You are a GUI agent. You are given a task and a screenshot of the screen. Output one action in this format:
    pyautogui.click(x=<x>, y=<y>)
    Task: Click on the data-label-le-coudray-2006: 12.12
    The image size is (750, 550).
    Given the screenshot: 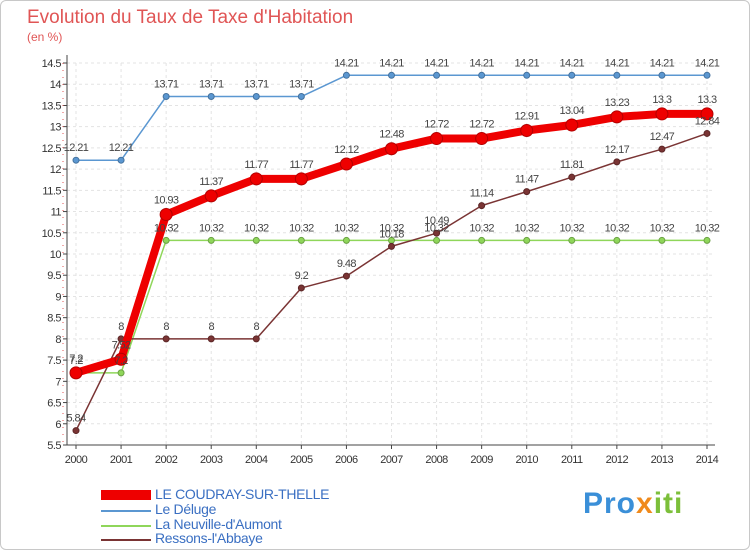 What is the action you would take?
    pyautogui.click(x=346, y=150)
    